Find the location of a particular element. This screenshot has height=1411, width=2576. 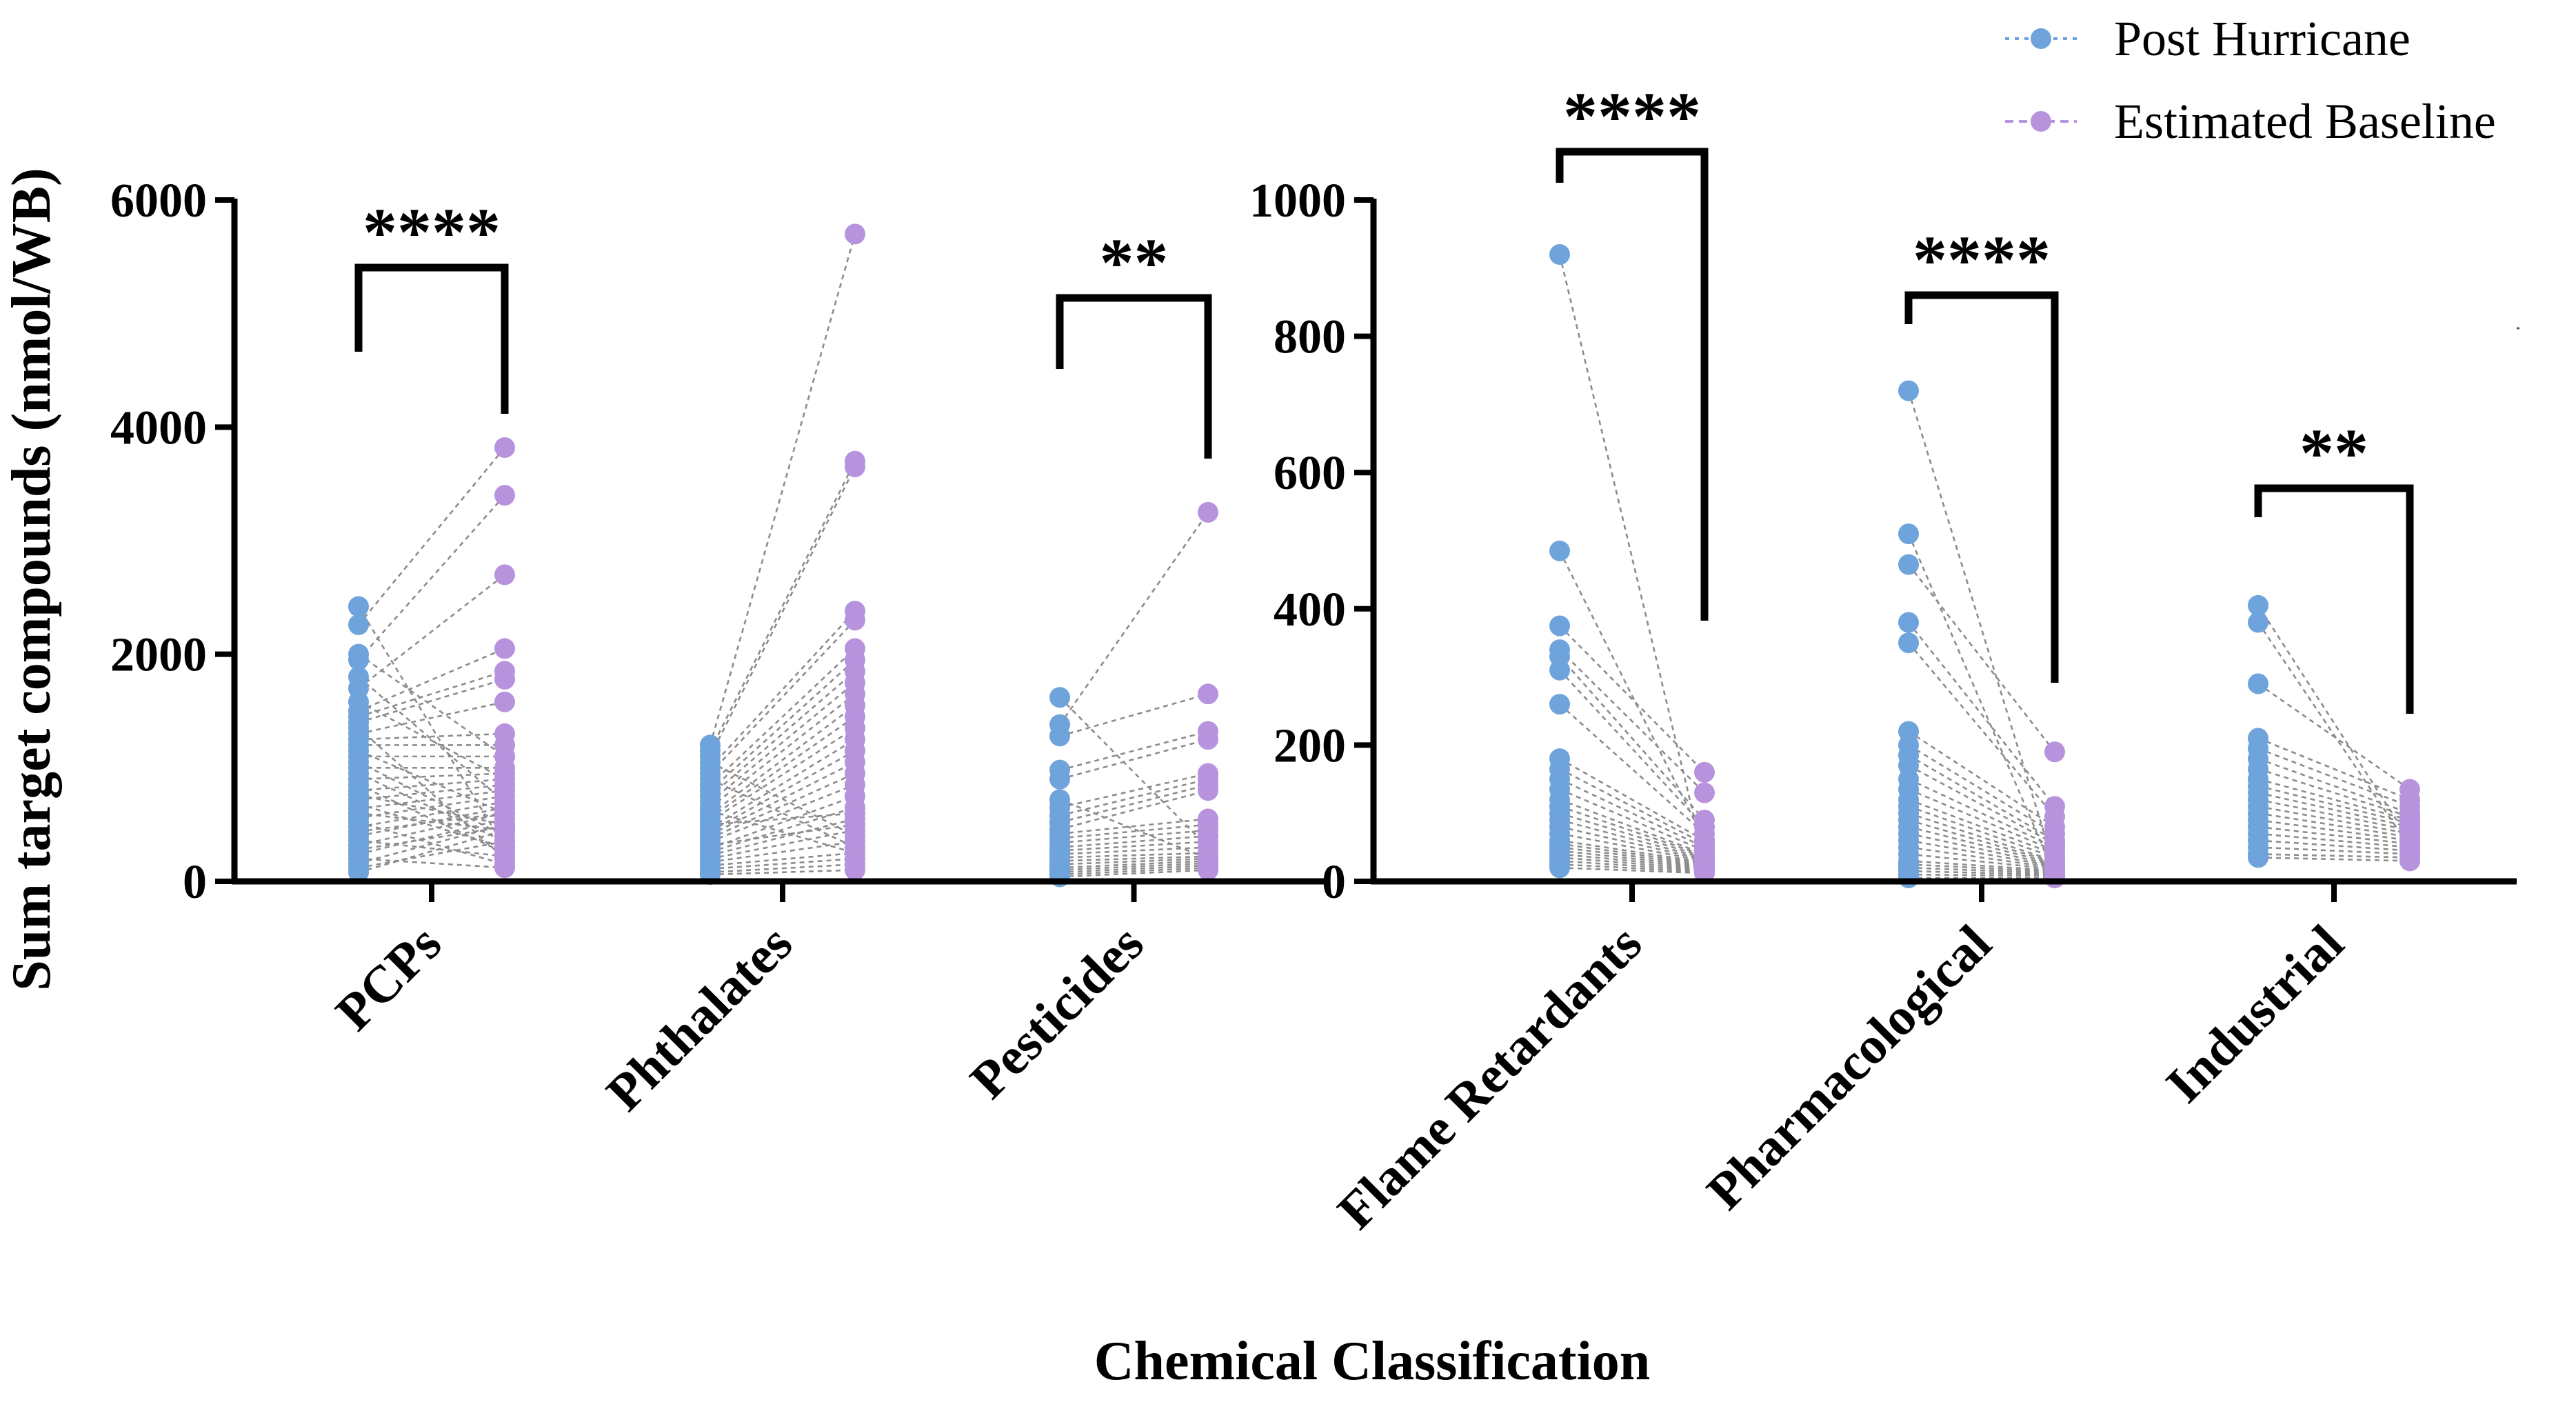

y-tick-label: 4000 is located at coordinates (158, 427).